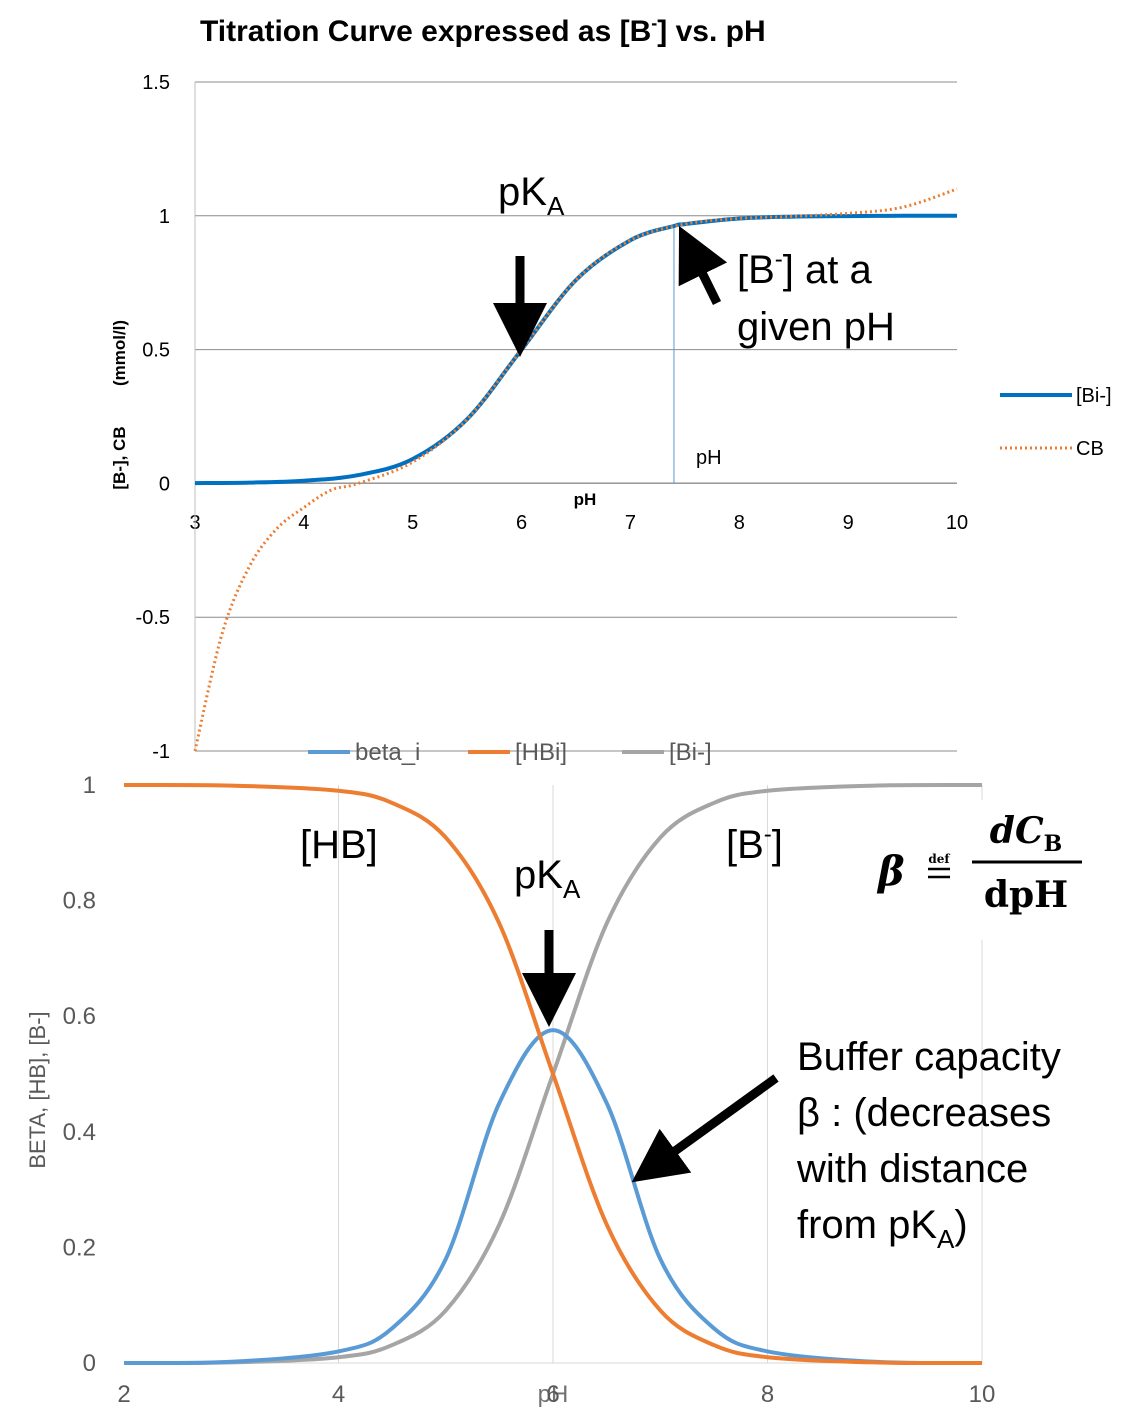  I want to click on top-pka-text: pK, so click(522, 192).